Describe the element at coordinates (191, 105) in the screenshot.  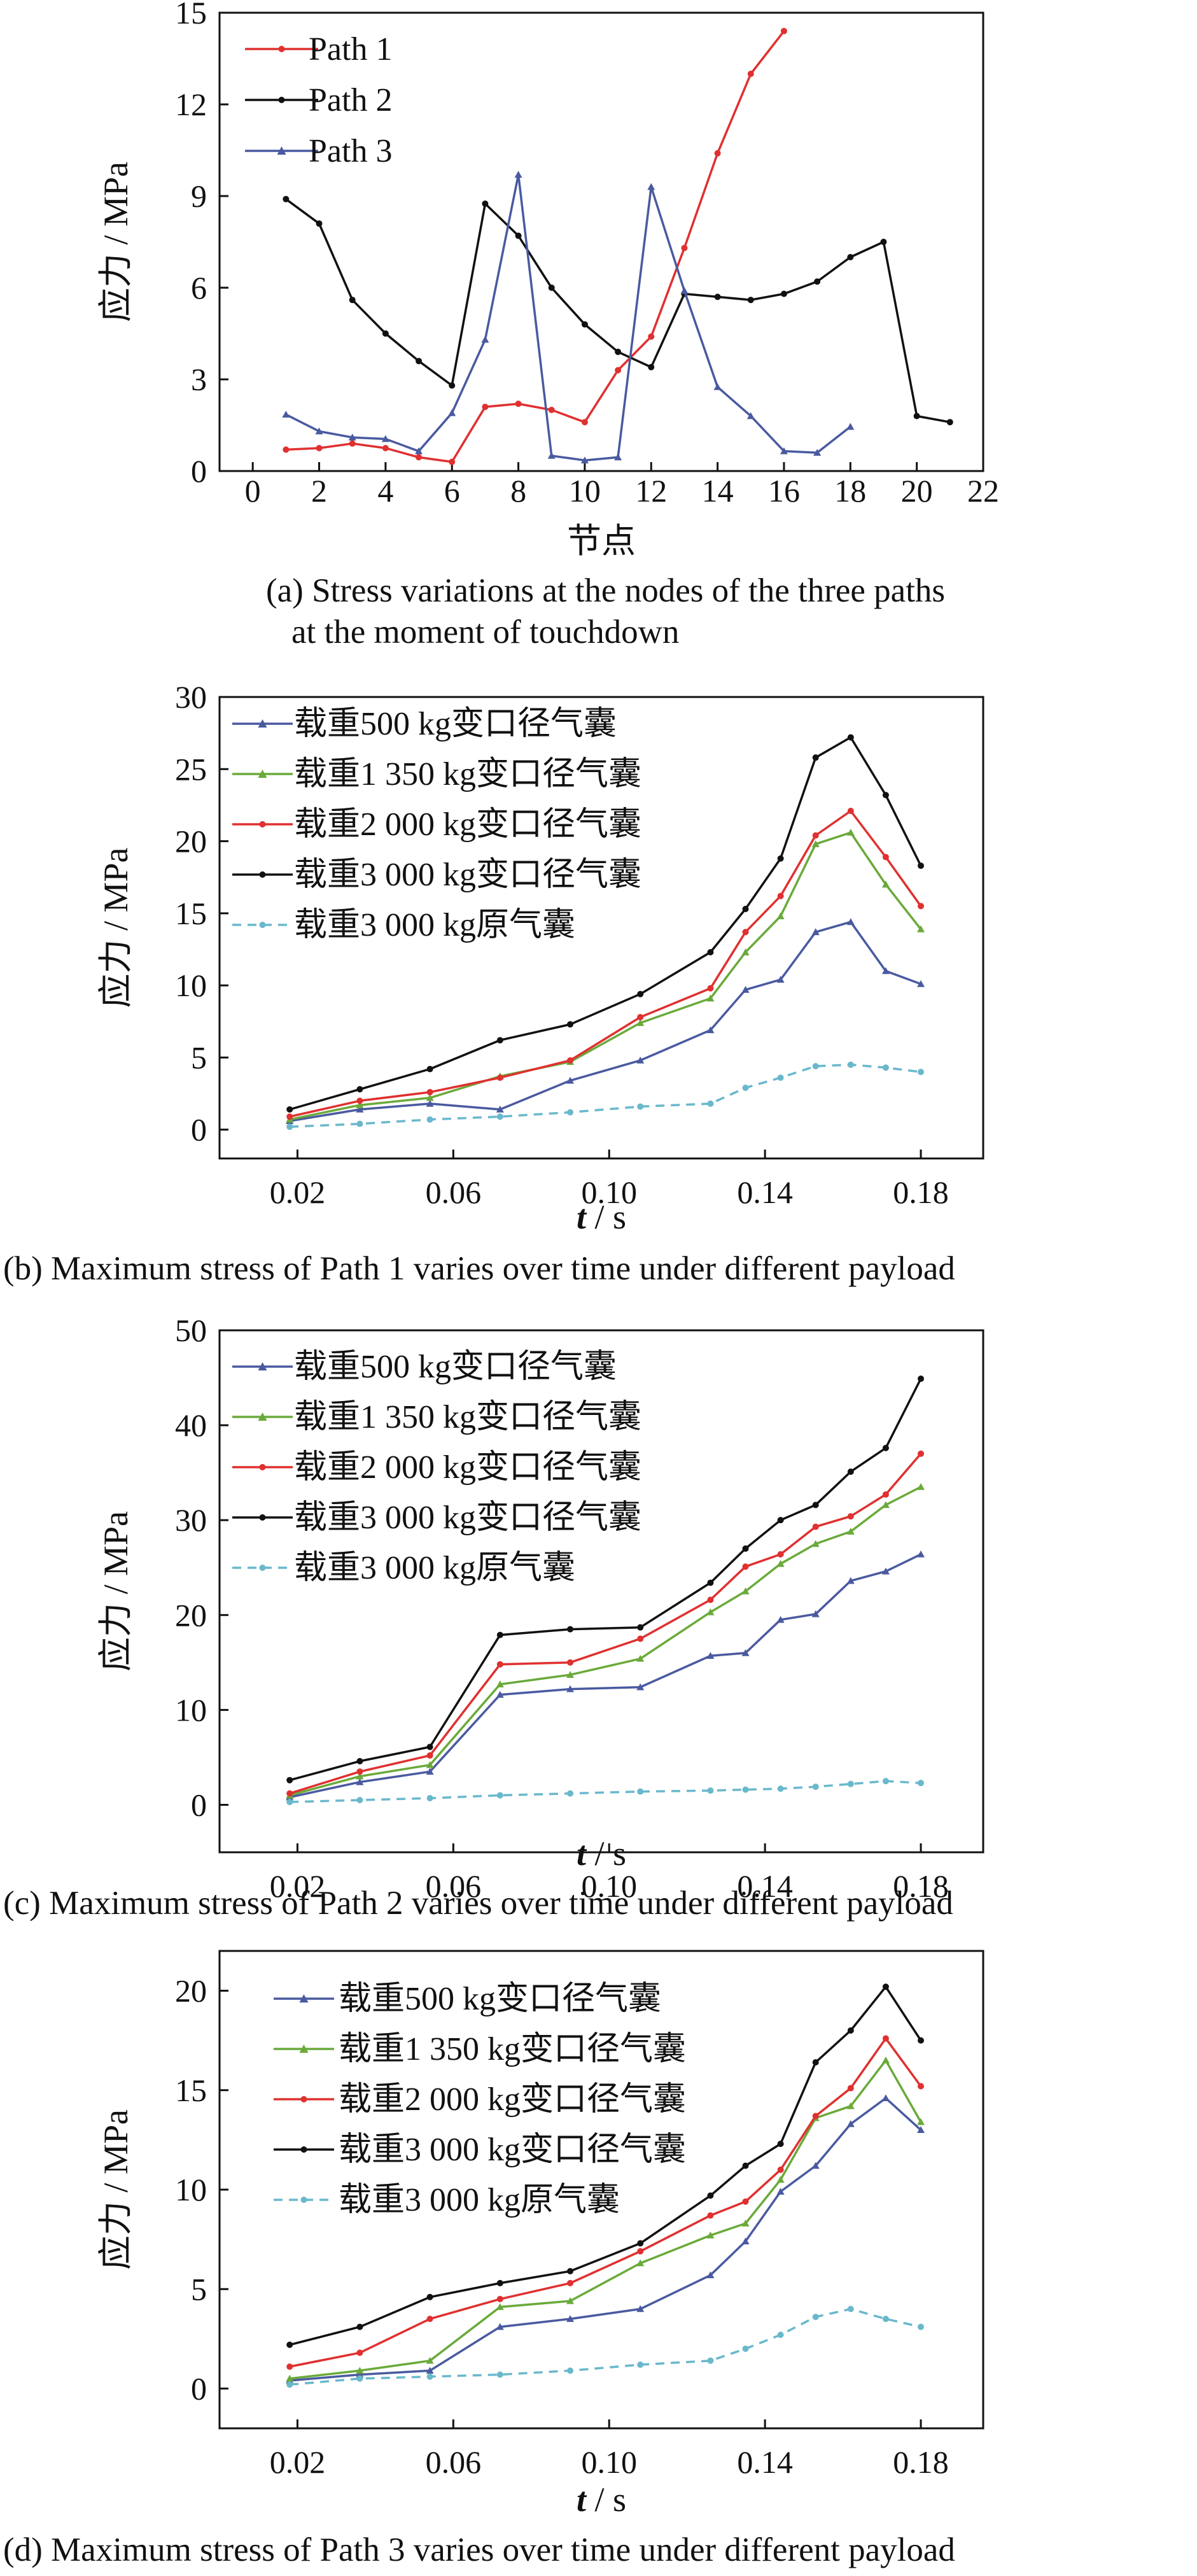
I see `y-tick-label: 12` at that location.